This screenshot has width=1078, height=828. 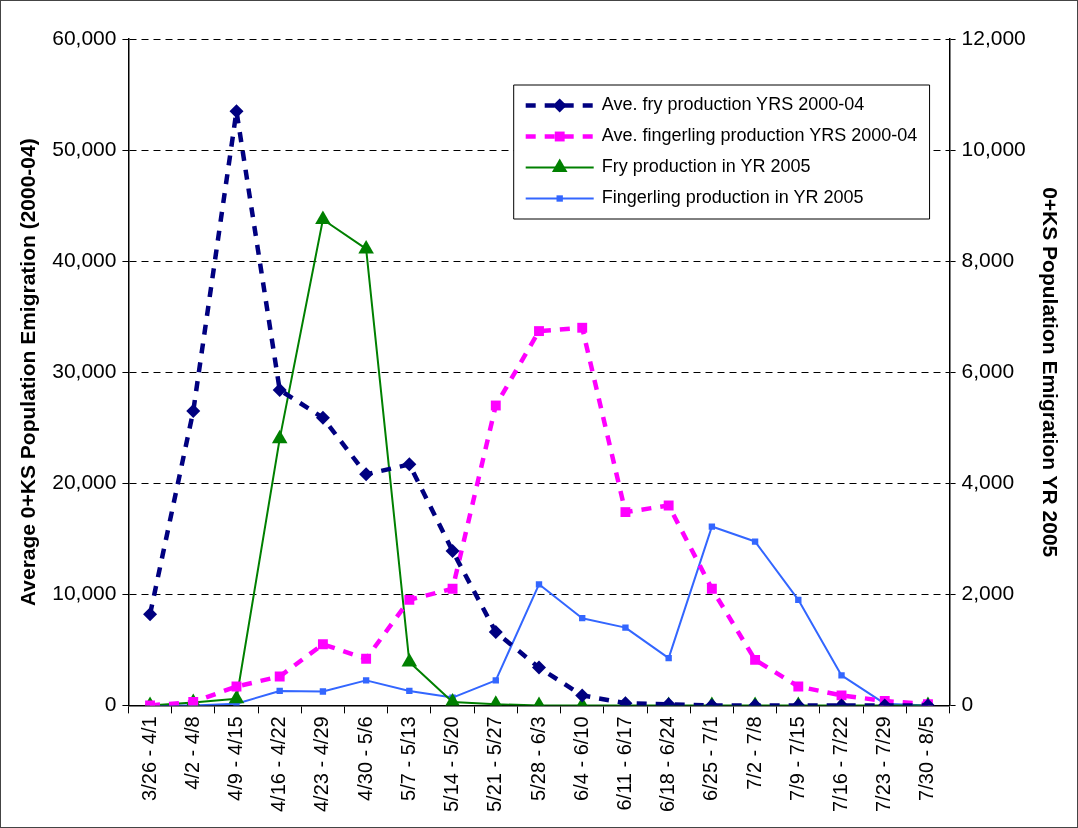 What do you see at coordinates (993, 37) in the screenshot?
I see `y2-tick-label: 12,000` at bounding box center [993, 37].